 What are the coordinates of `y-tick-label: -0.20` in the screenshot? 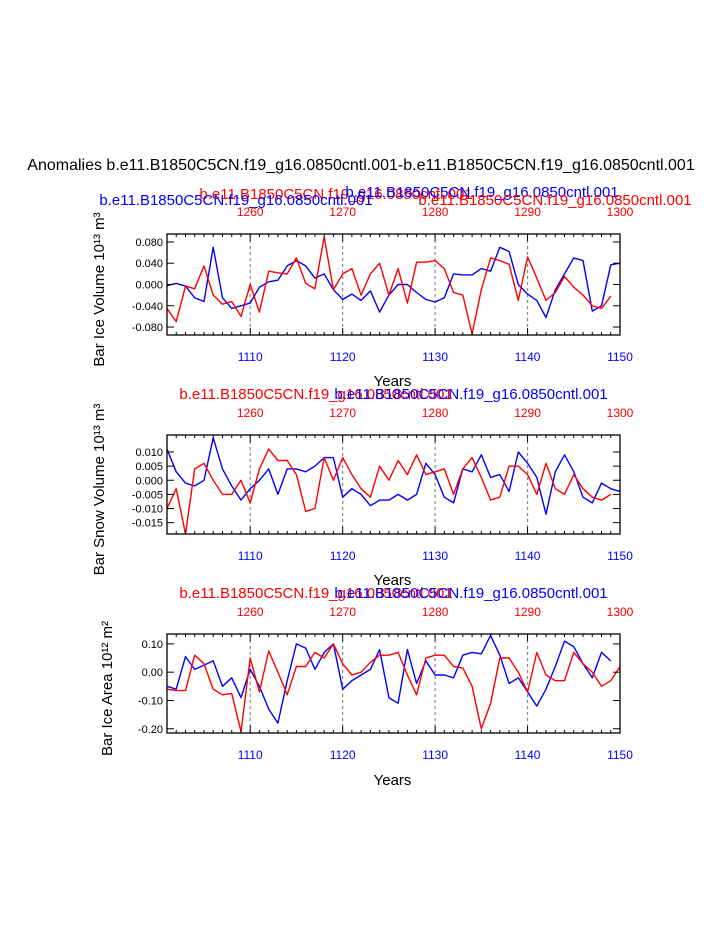 It's located at (150, 730).